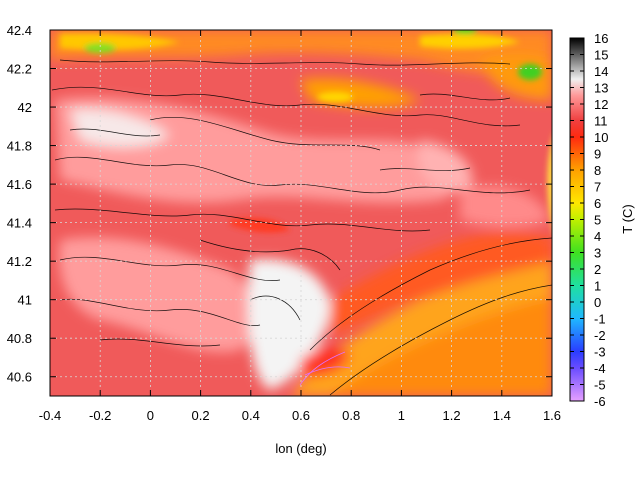  I want to click on colorbar-tick-label: 7, so click(597, 187).